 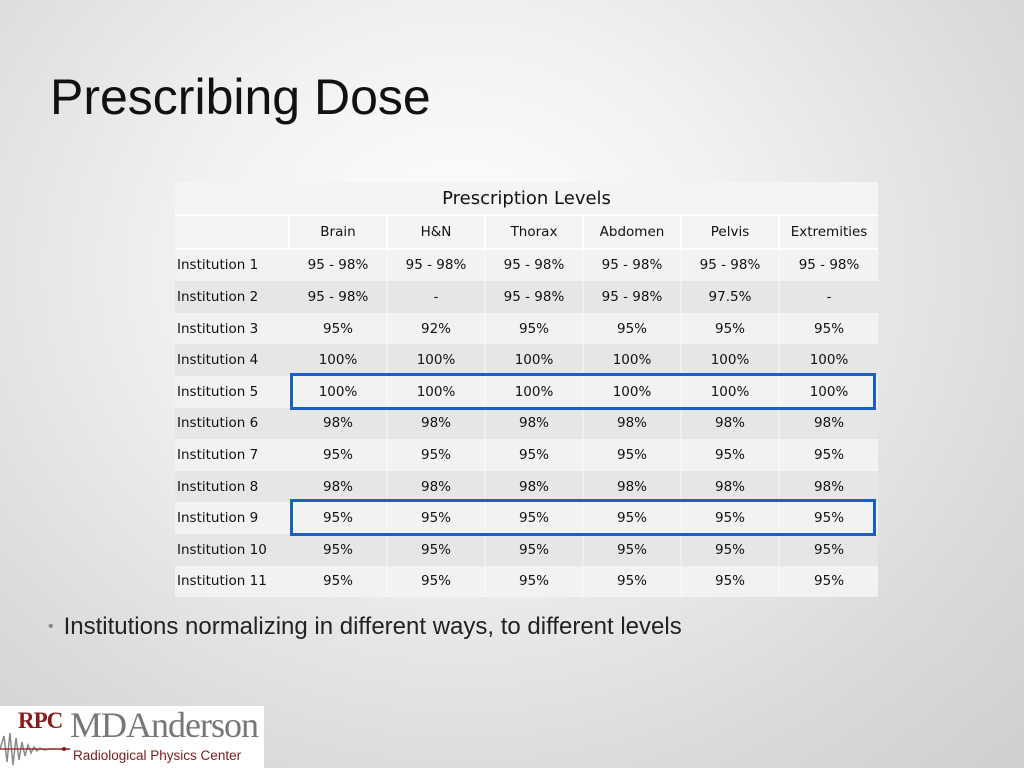 I want to click on institution-name: Institution 11, so click(x=232, y=581).